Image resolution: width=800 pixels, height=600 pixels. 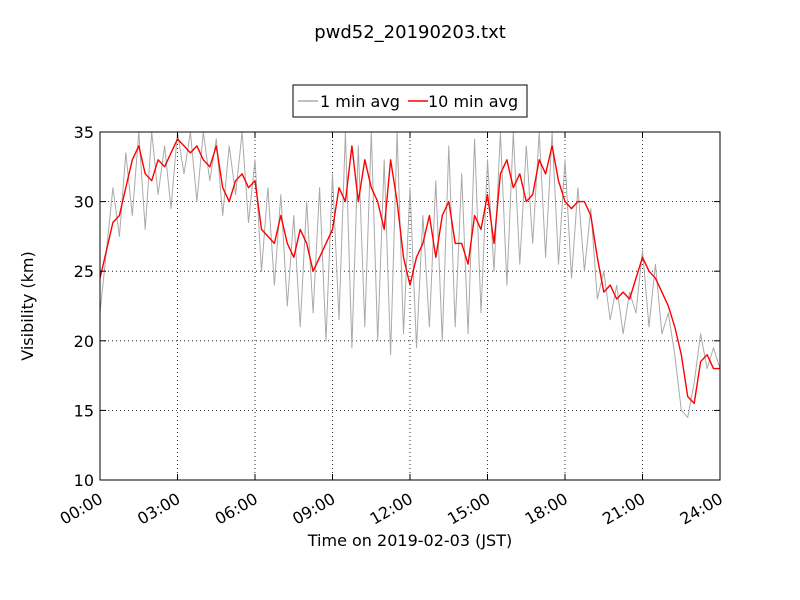 I want to click on y-tick-label-3: 25, so click(x=84, y=271).